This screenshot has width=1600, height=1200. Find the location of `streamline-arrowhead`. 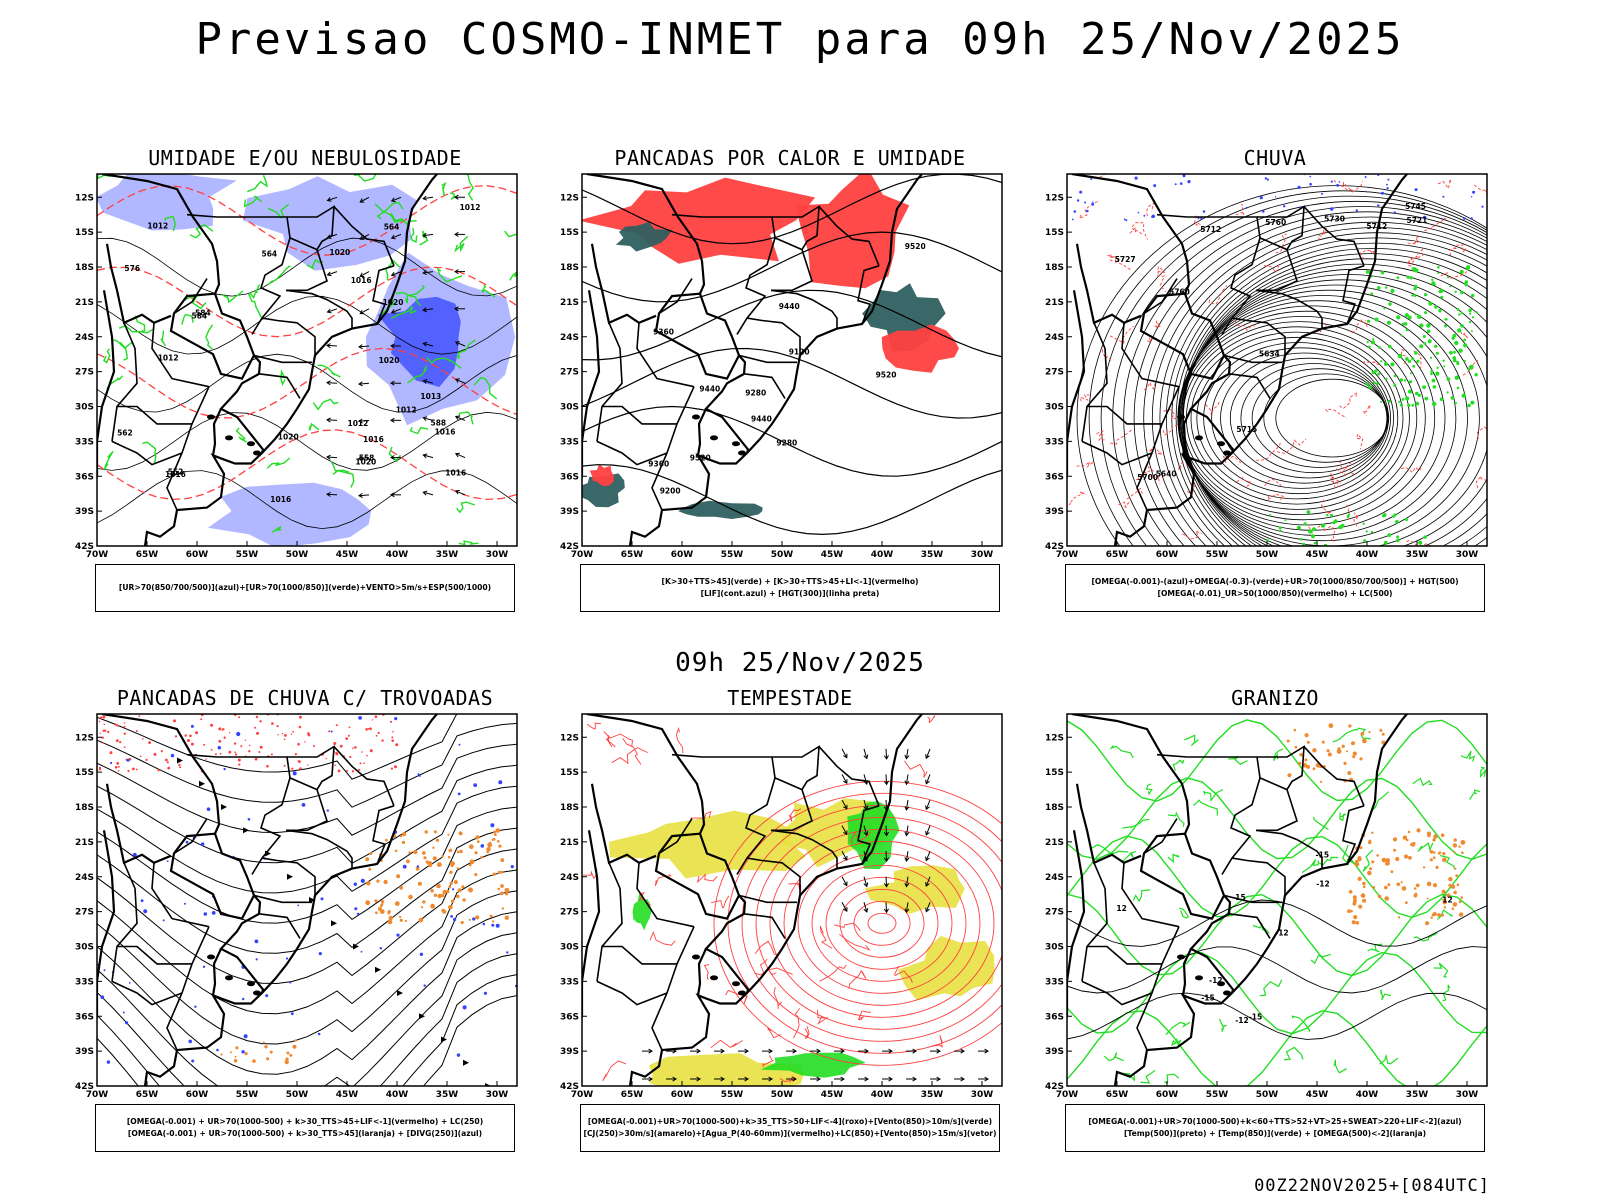

streamline-arrowhead is located at coordinates (202, 783).